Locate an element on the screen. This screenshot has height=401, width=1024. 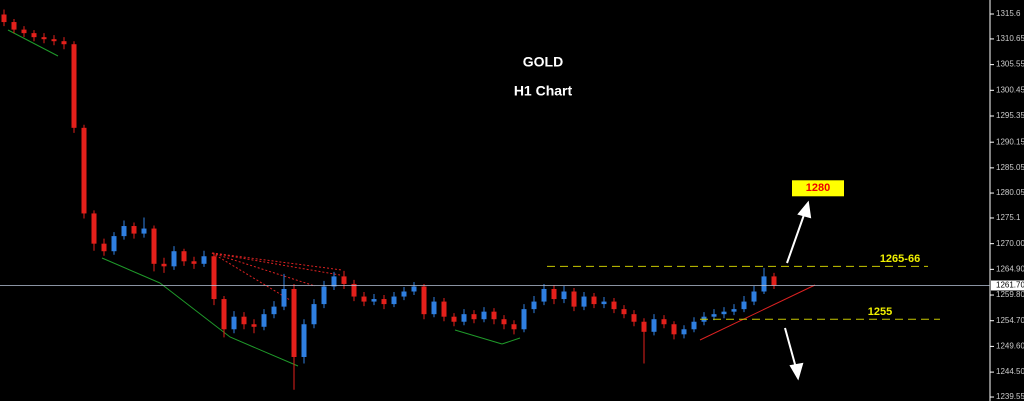
level-label: 1265-66 is located at coordinates (900, 259).